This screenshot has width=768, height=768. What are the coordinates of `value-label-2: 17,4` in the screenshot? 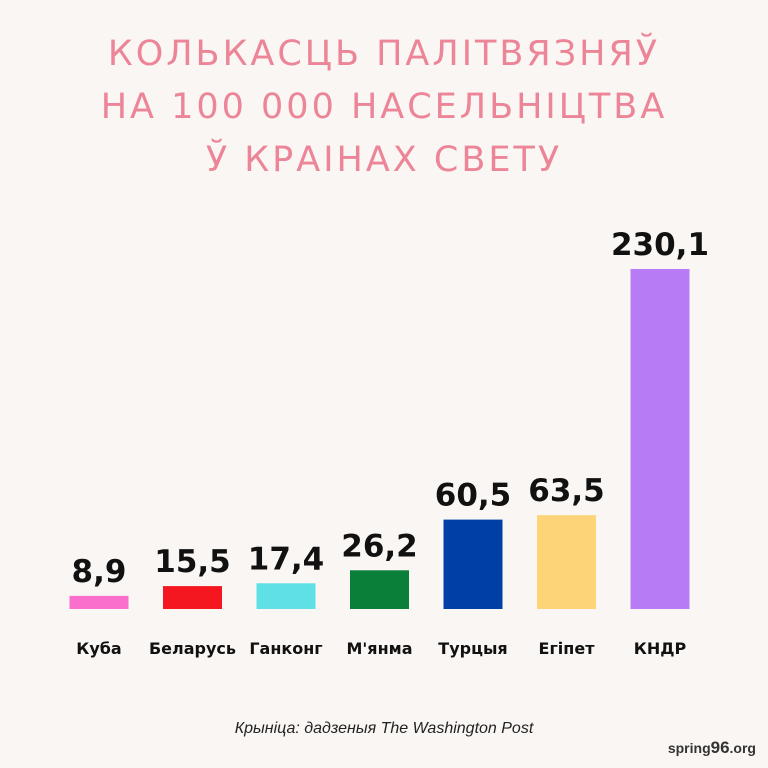 It's located at (286, 559).